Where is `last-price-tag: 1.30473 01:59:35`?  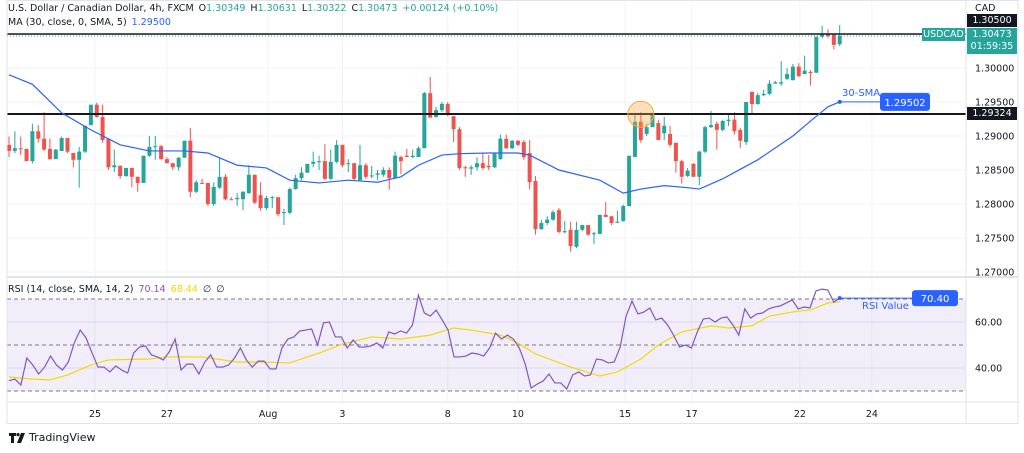 last-price-tag: 1.30473 01:59:35 is located at coordinates (992, 41).